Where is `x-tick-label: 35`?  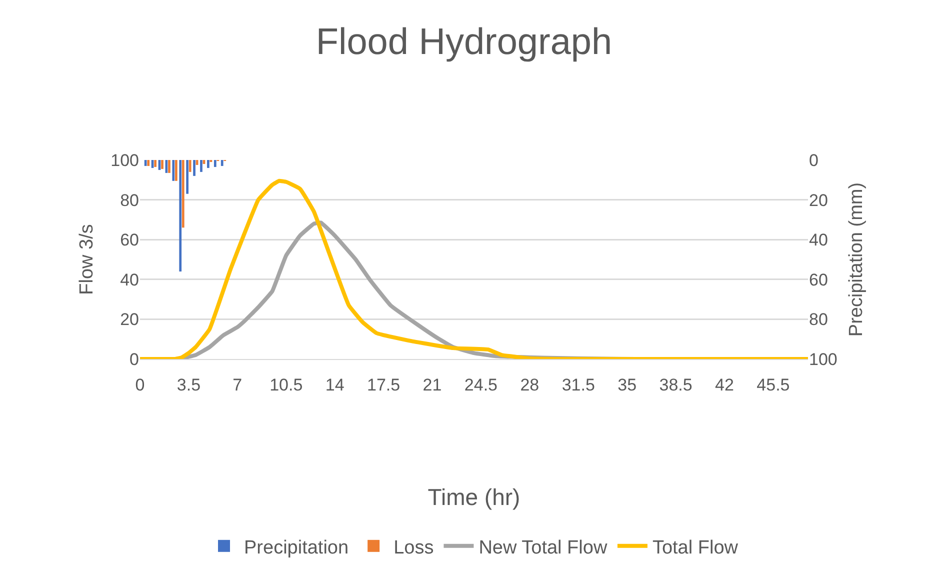
x-tick-label: 35 is located at coordinates (627, 384).